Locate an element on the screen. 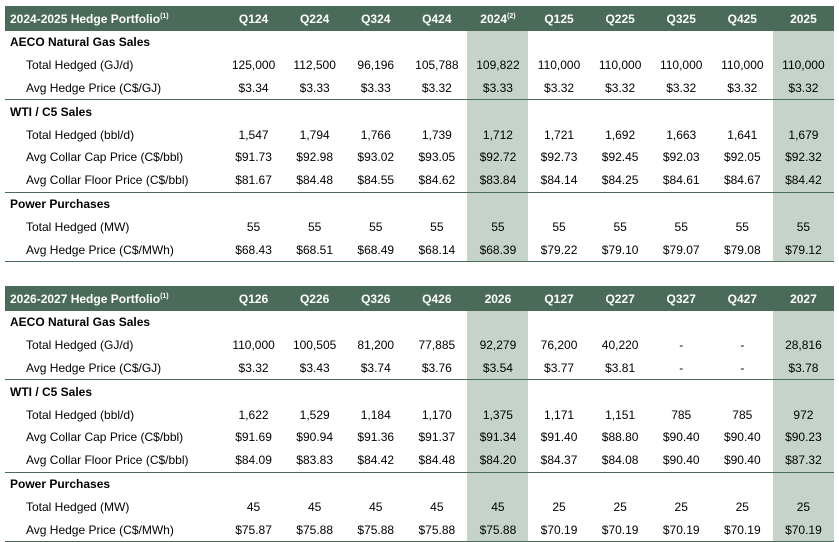  table-row: Total Hedged (MW) 45 45 45 45 45 25 25 25 25 25 is located at coordinates (419, 507).